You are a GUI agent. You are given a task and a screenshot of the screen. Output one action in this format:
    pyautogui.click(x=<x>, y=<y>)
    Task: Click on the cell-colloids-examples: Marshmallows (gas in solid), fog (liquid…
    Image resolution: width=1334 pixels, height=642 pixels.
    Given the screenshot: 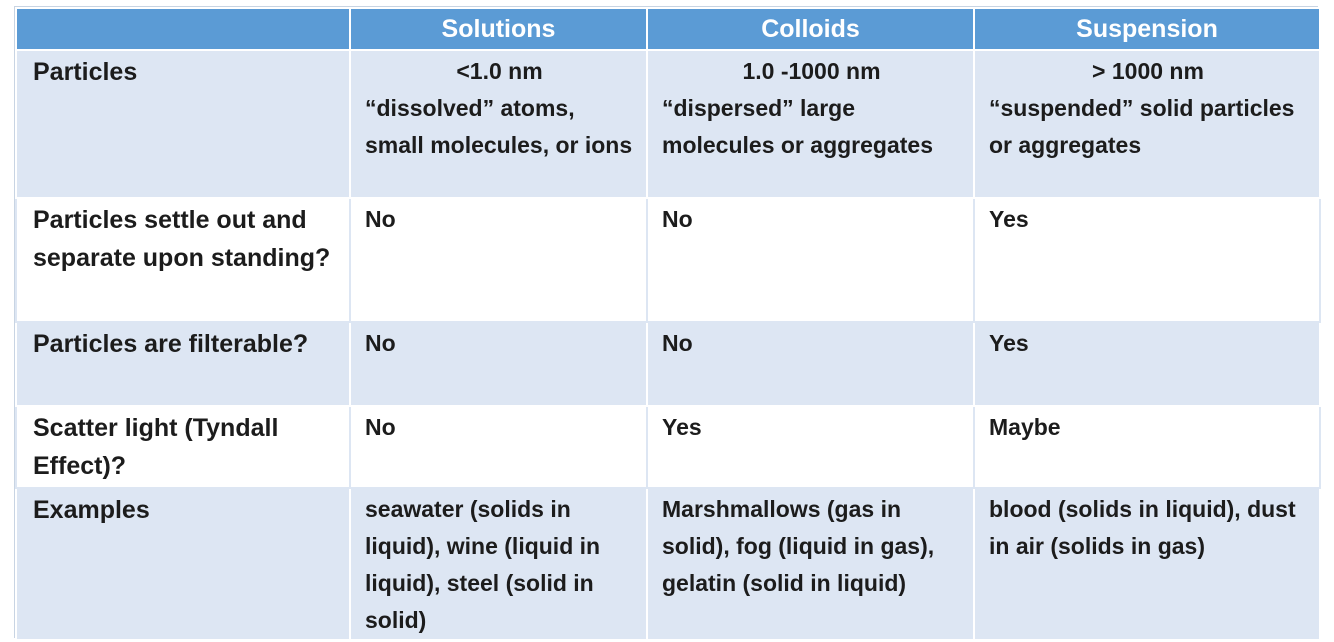 What is the action you would take?
    pyautogui.click(x=810, y=564)
    